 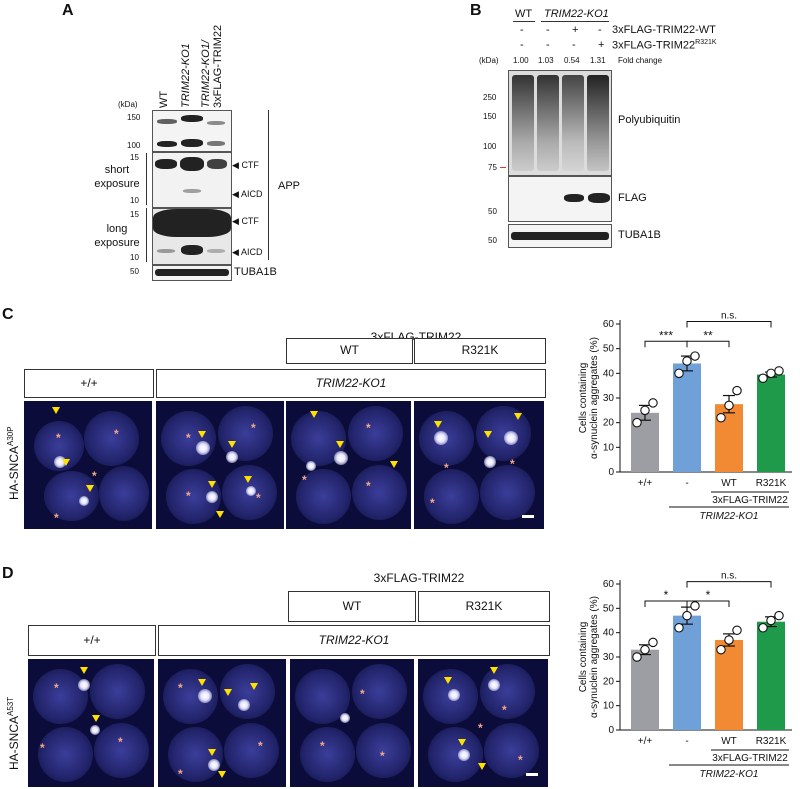 What do you see at coordinates (352, 723) in the screenshot?
I see `d-image-wt-rescue: * * *` at bounding box center [352, 723].